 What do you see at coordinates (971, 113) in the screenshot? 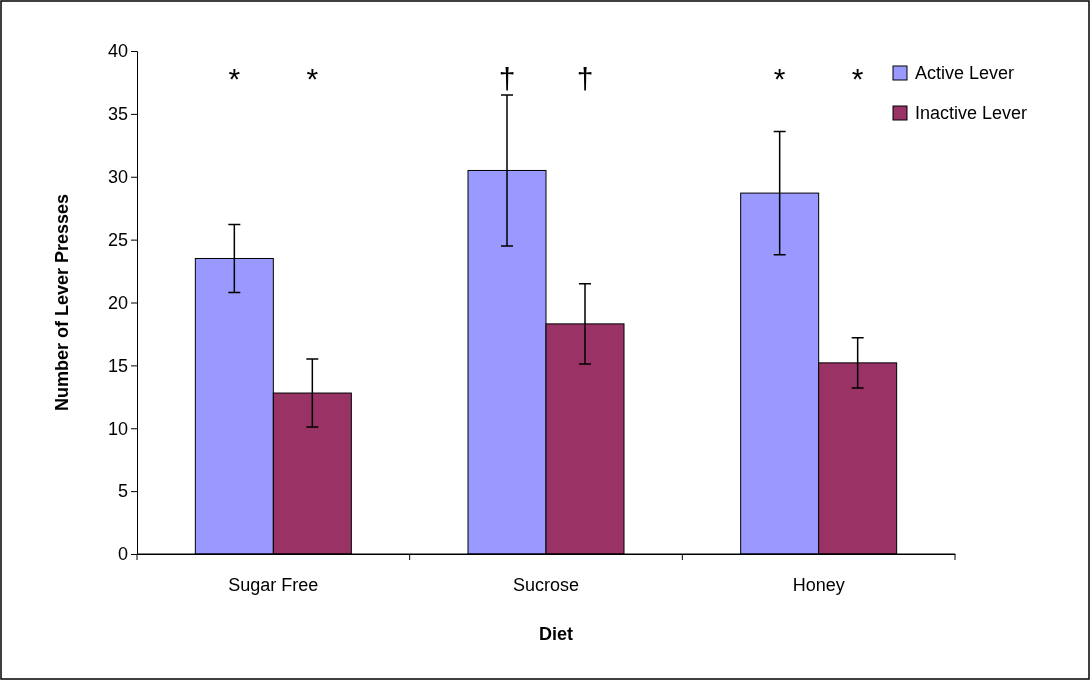
I see `legend-label: Inactive Lever` at bounding box center [971, 113].